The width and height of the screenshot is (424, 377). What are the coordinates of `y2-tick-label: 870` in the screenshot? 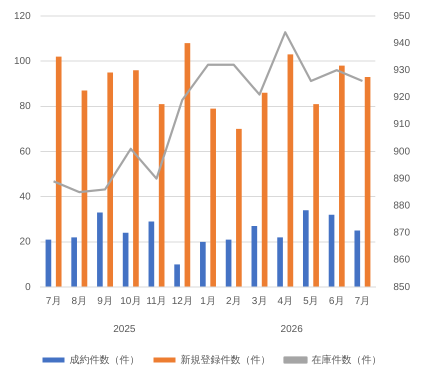 It's located at (401, 233).